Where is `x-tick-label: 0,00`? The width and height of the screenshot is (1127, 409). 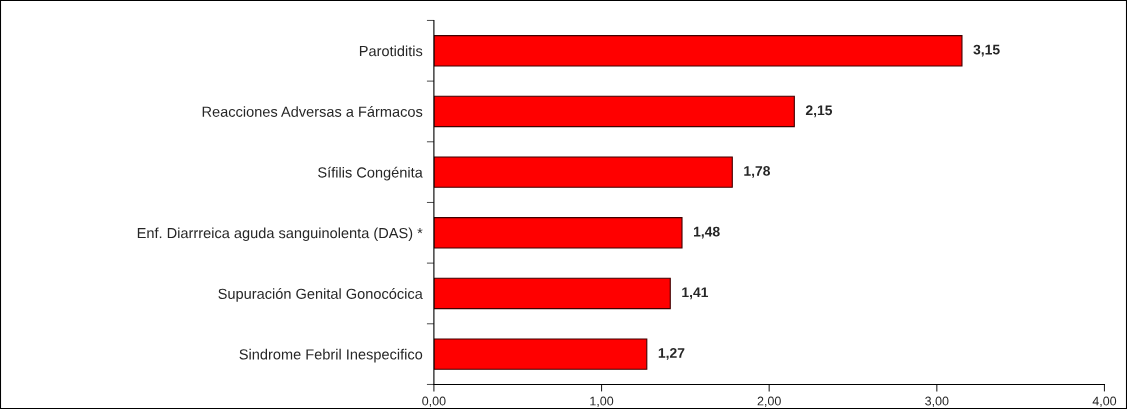 x-tick-label: 0,00 is located at coordinates (434, 401).